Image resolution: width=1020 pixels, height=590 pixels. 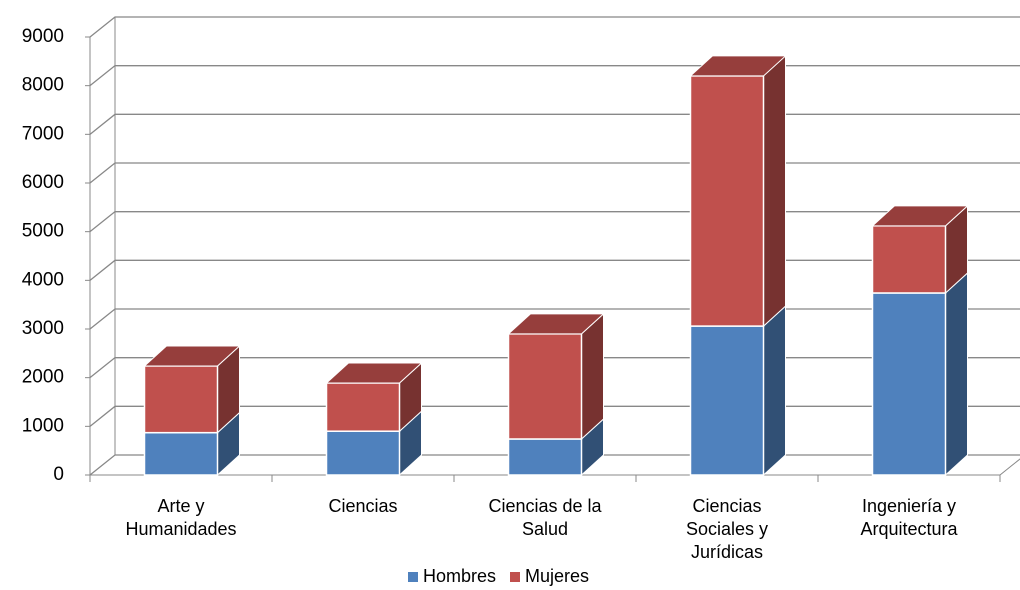 What do you see at coordinates (1009, 467) in the screenshot?
I see `floor-edge` at bounding box center [1009, 467].